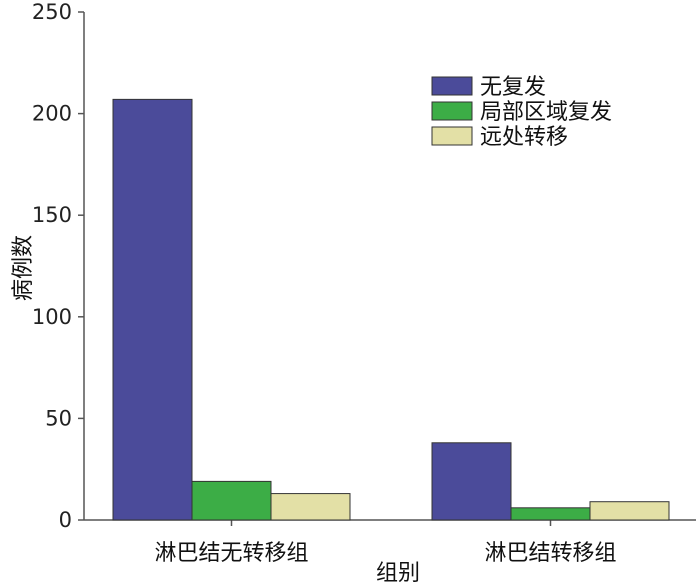 Image resolution: width=700 pixels, height=588 pixels. Describe the element at coordinates (58, 418) in the screenshot. I see `y-tick-label: 50` at that location.